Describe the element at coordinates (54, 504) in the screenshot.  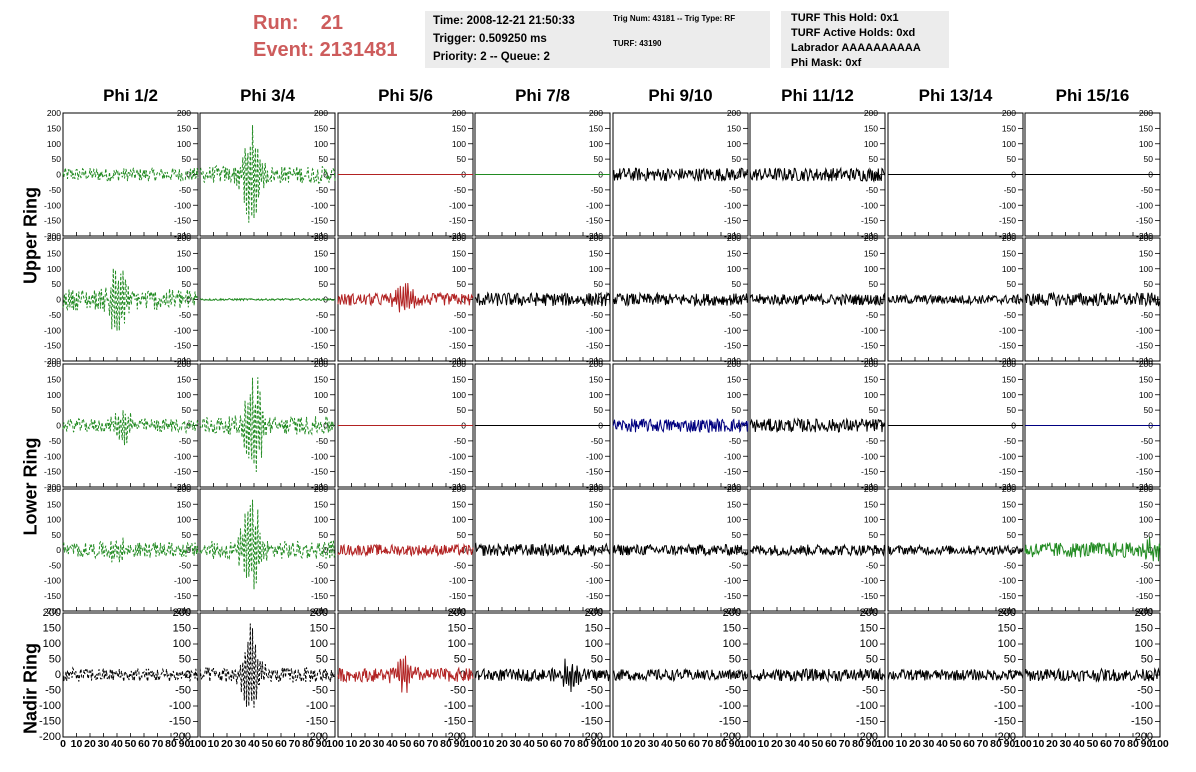
I see `y-tick-label-left: 150` at that location.